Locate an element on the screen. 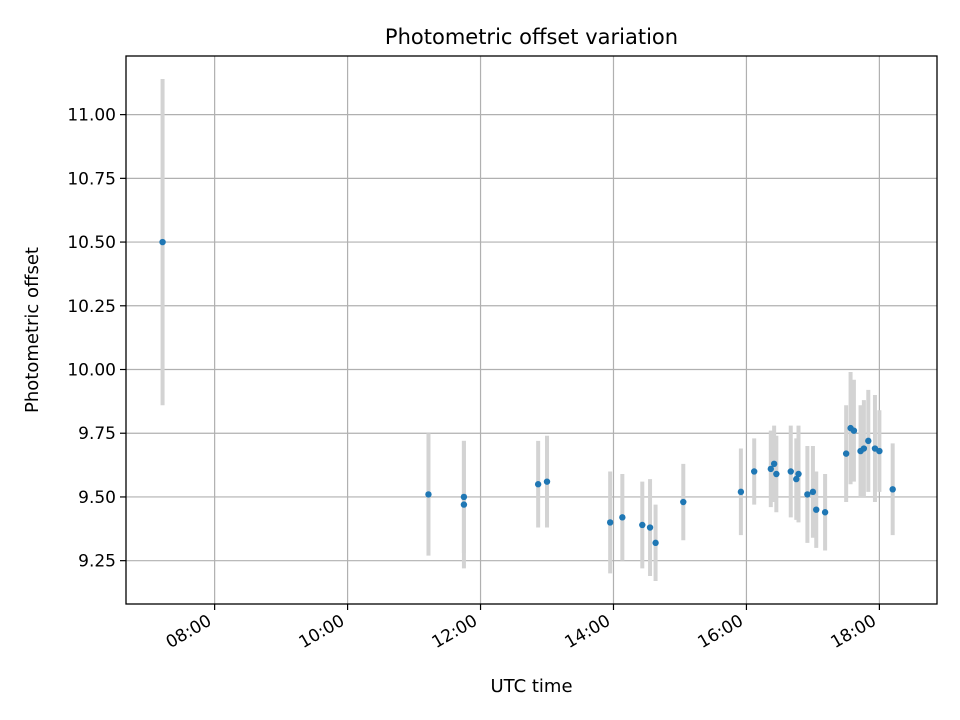  y-tick-label: 9.75 is located at coordinates (97, 434).